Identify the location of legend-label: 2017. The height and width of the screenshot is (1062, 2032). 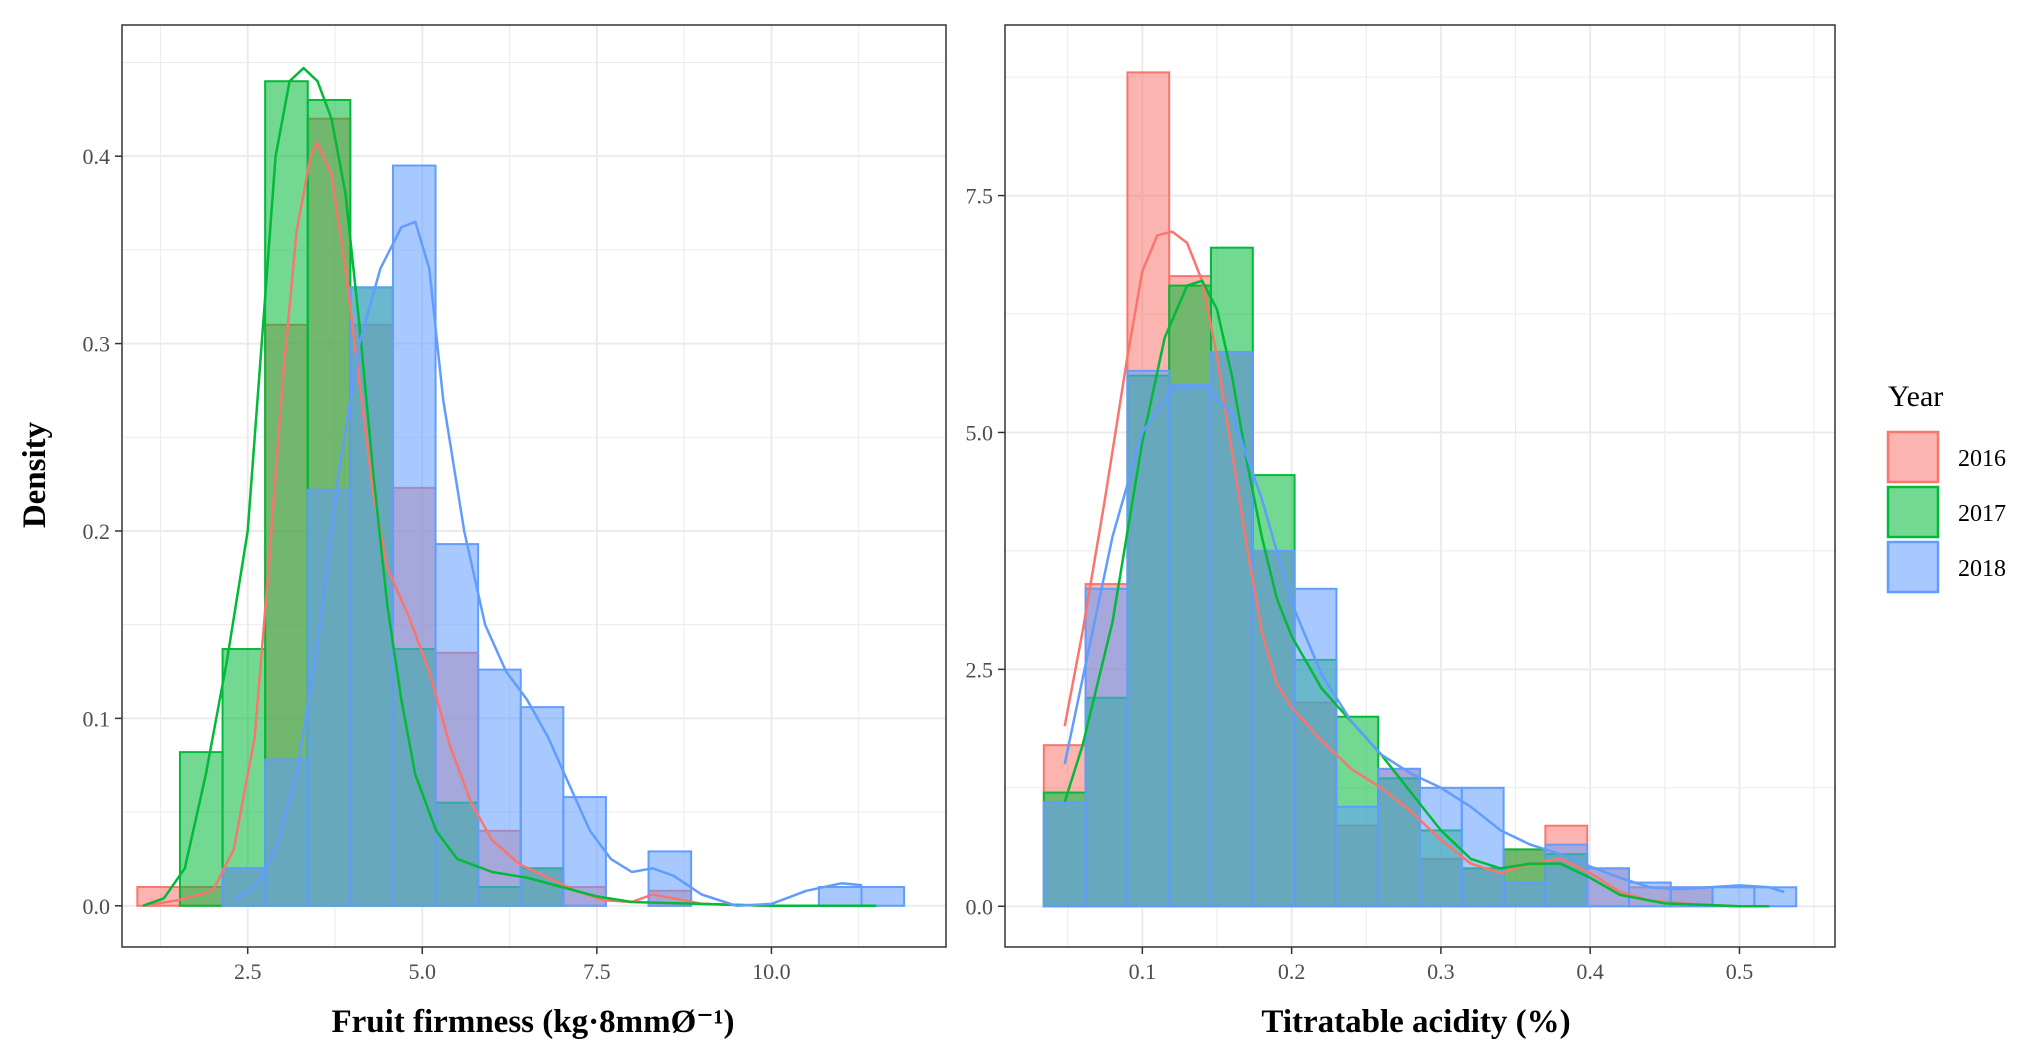
(1982, 514).